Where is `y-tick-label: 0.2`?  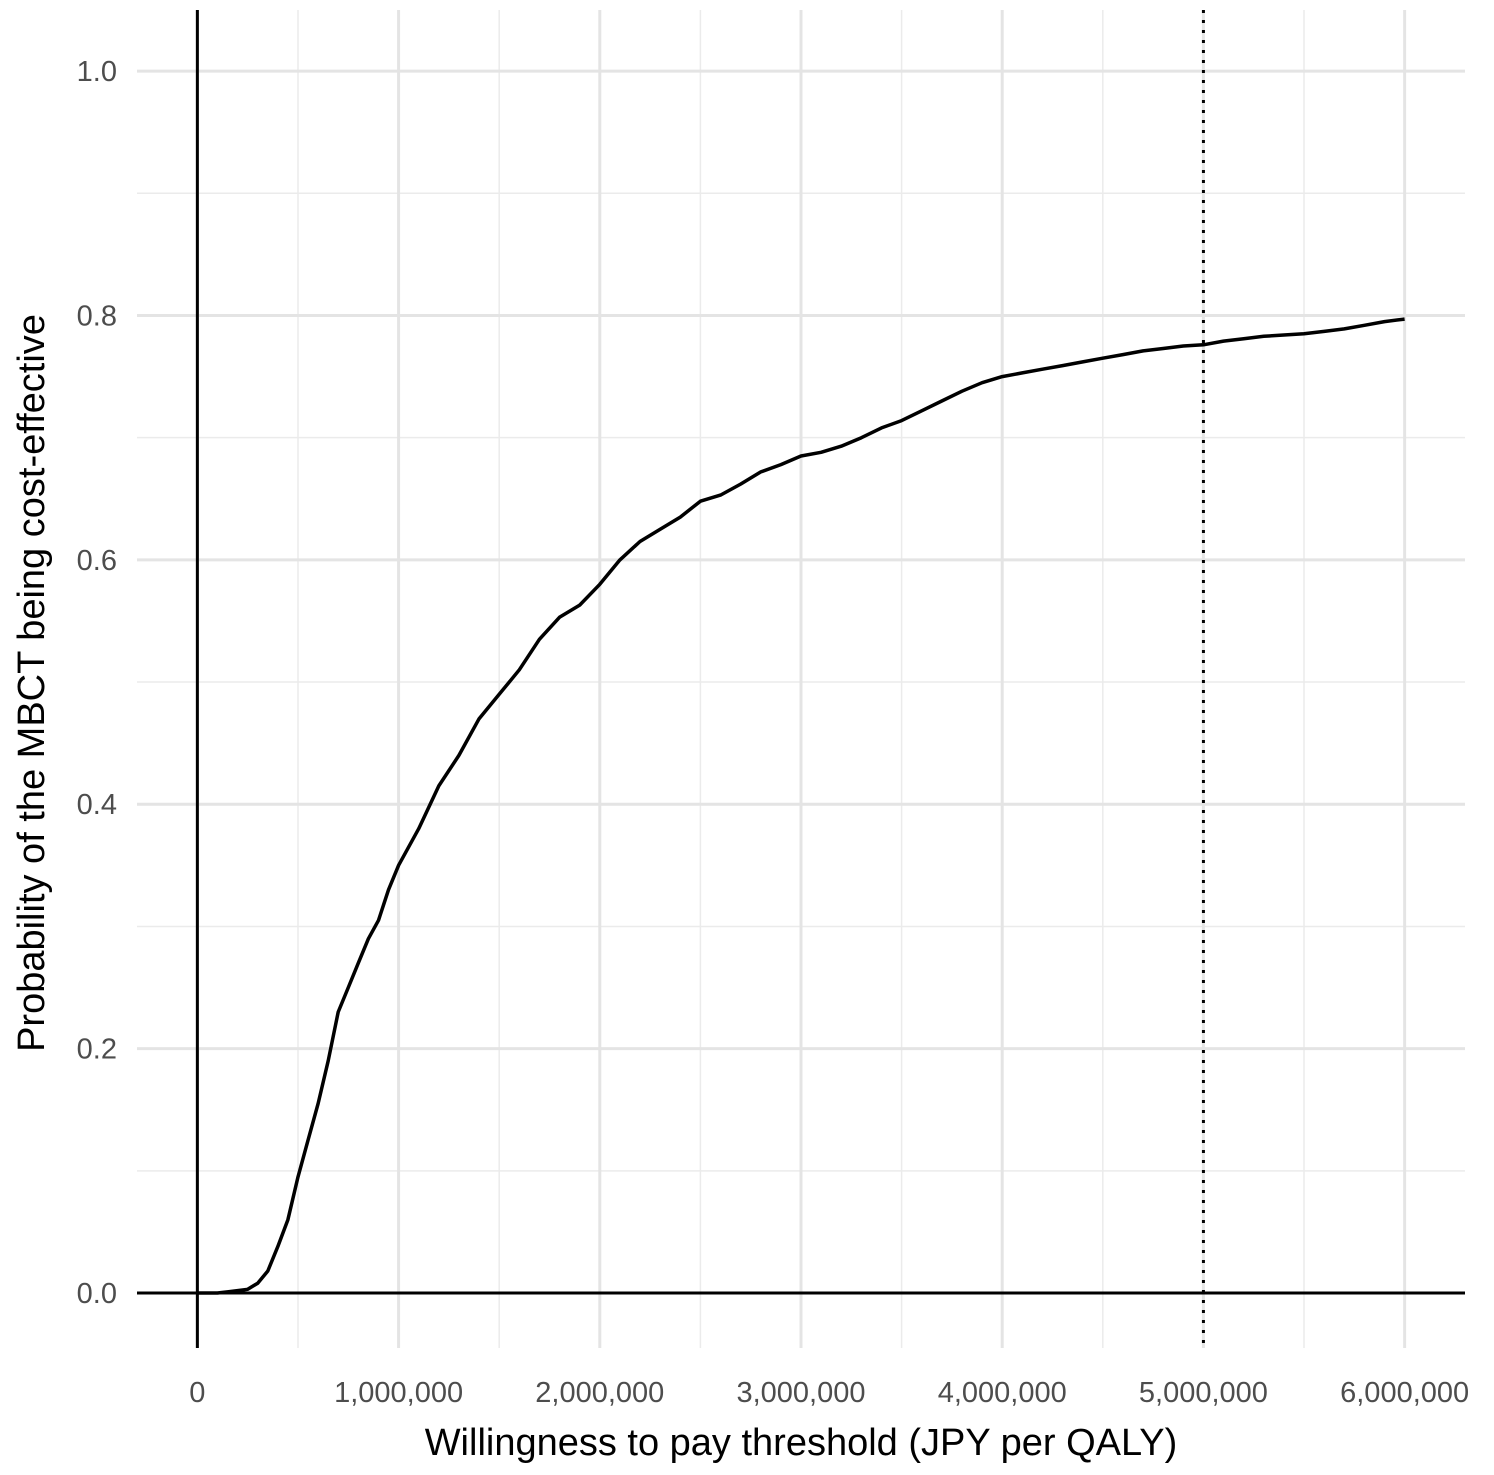
y-tick-label: 0.2 is located at coordinates (97, 1050).